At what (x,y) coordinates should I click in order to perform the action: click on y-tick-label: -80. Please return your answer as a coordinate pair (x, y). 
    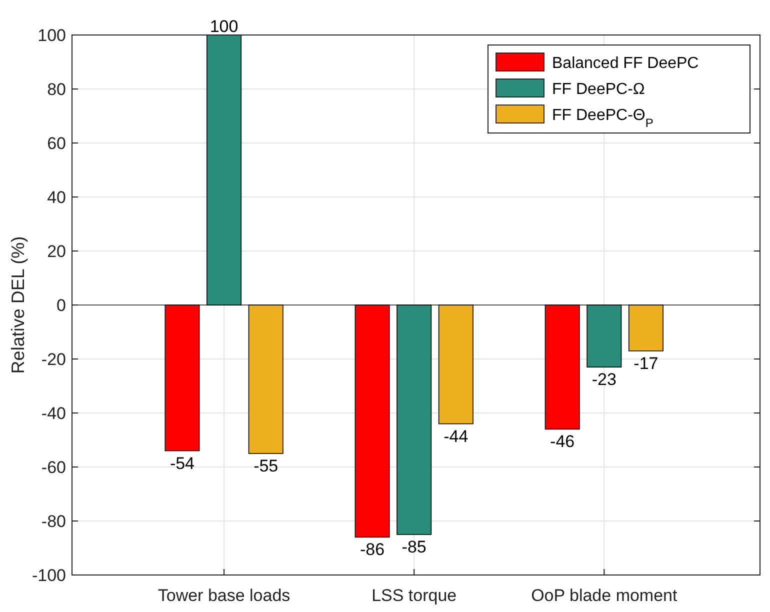
    Looking at the image, I should click on (53, 521).